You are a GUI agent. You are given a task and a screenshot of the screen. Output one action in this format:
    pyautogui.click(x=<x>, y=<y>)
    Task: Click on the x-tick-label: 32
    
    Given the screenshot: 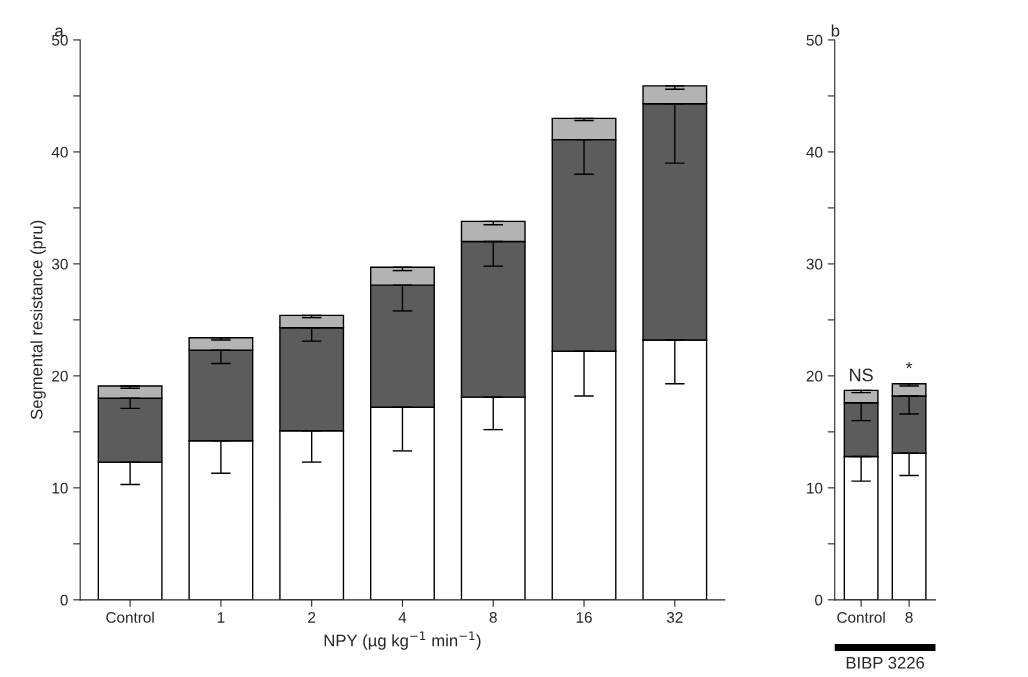 What is the action you would take?
    pyautogui.click(x=674, y=617)
    